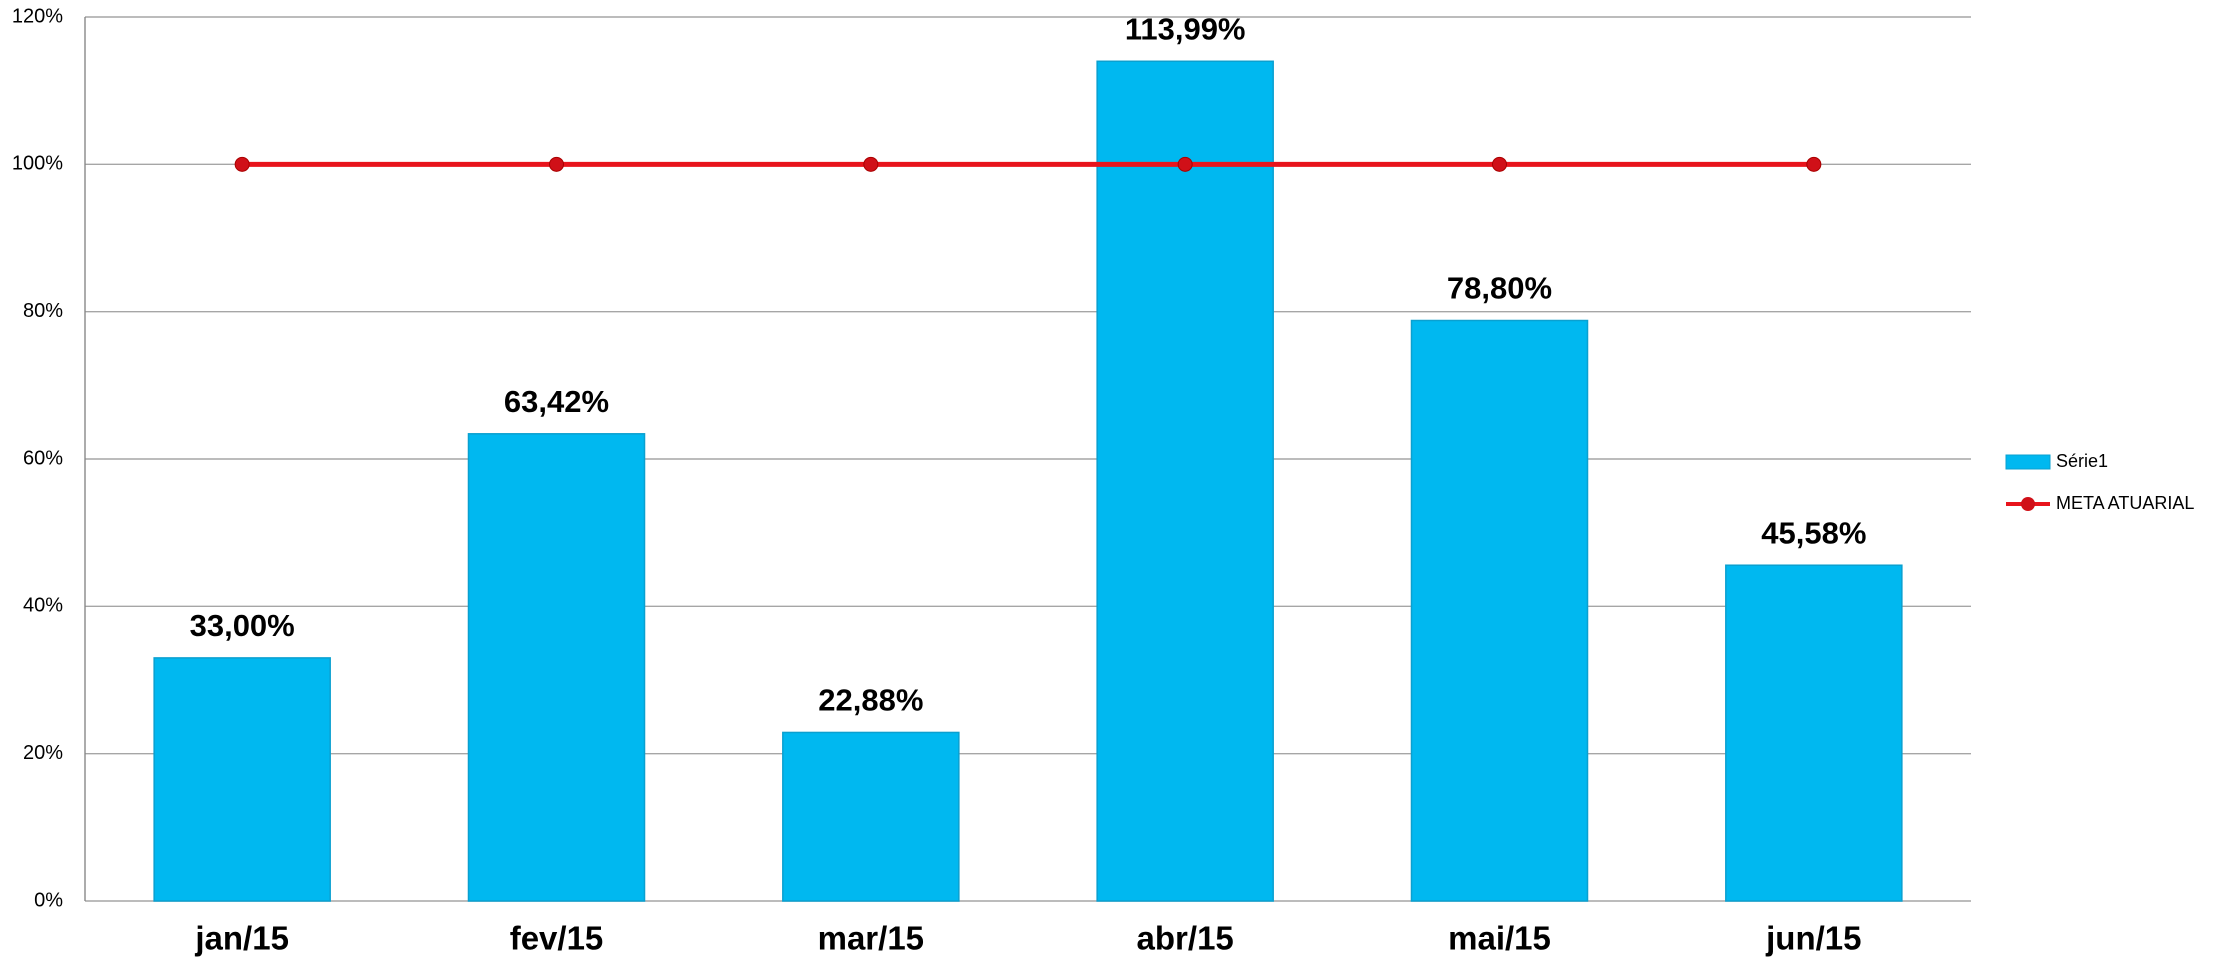 This screenshot has height=968, width=2215. I want to click on data-label: 78,80%, so click(1499, 288).